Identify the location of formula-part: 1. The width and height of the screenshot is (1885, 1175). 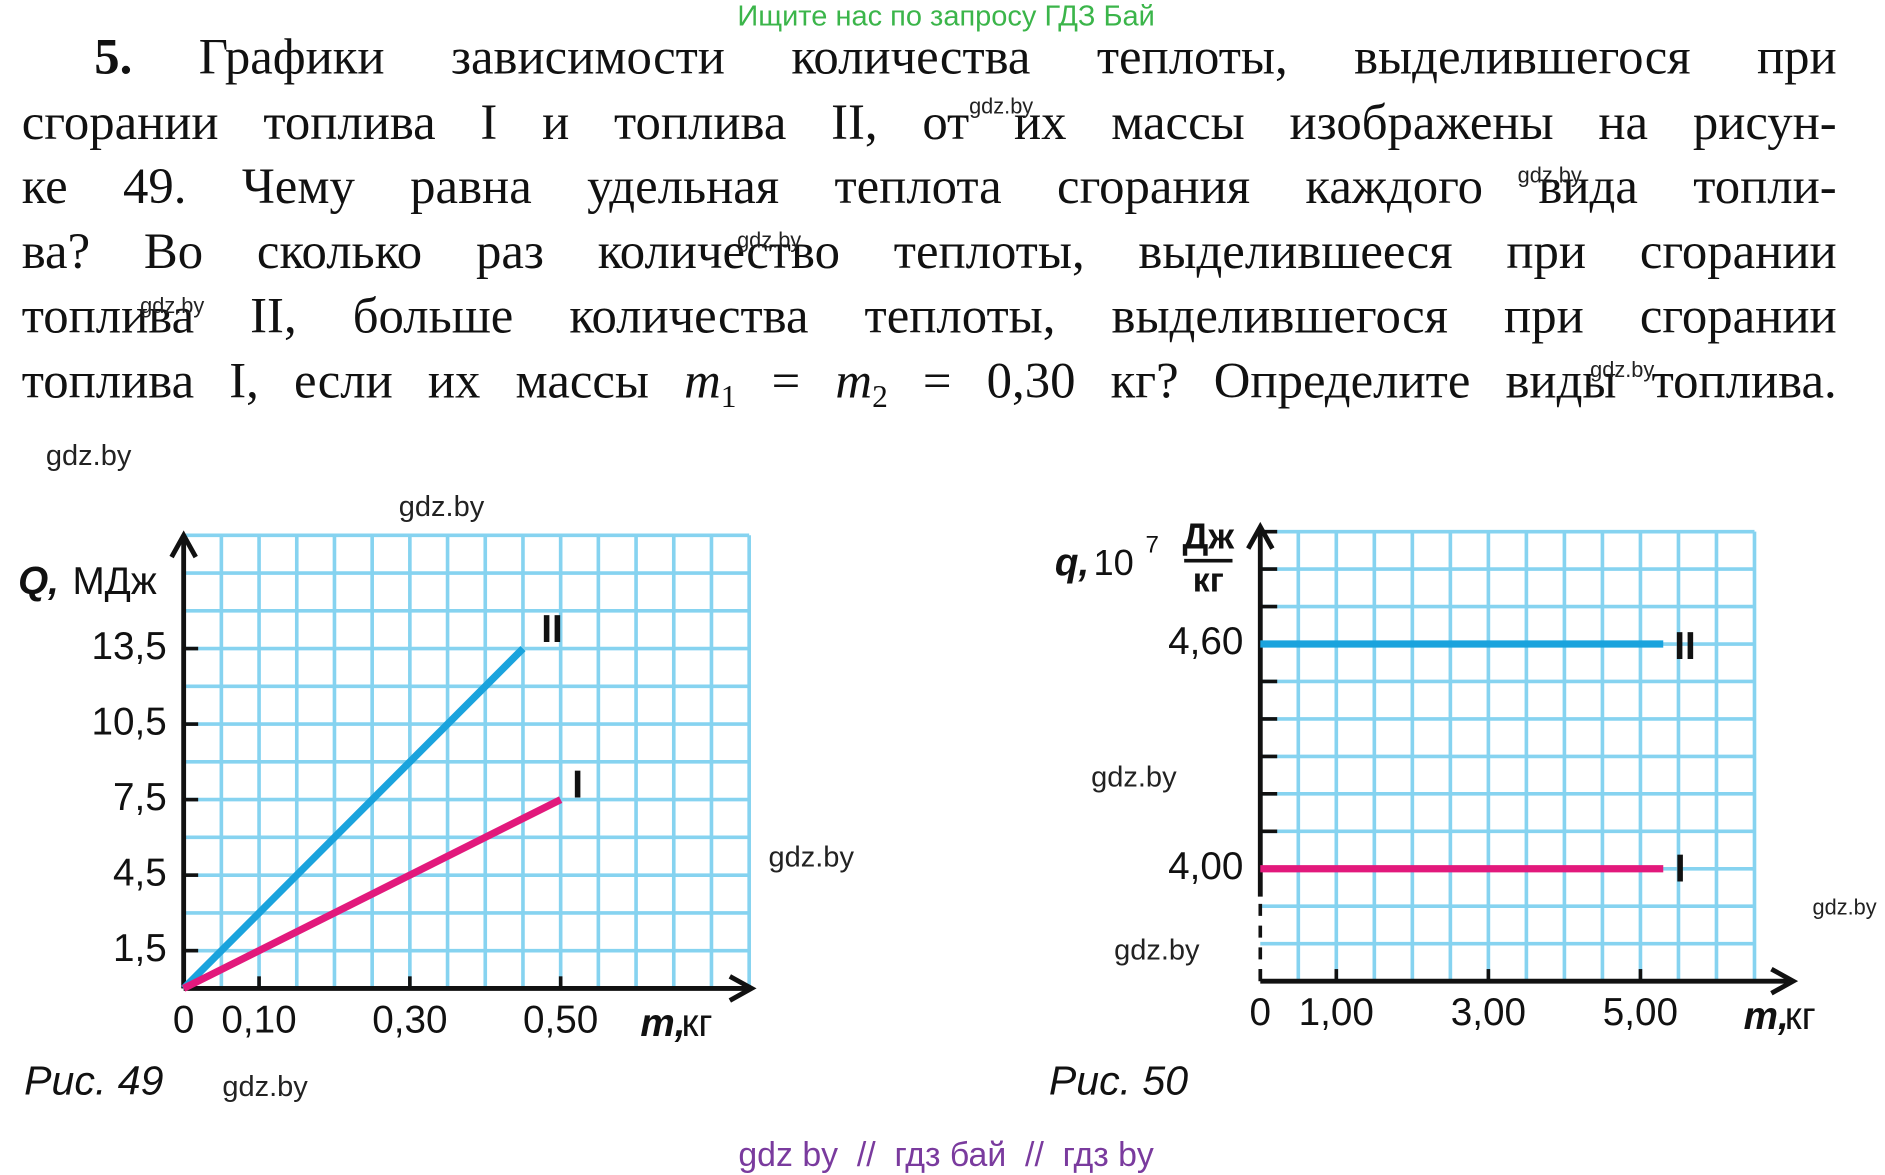
(728, 397).